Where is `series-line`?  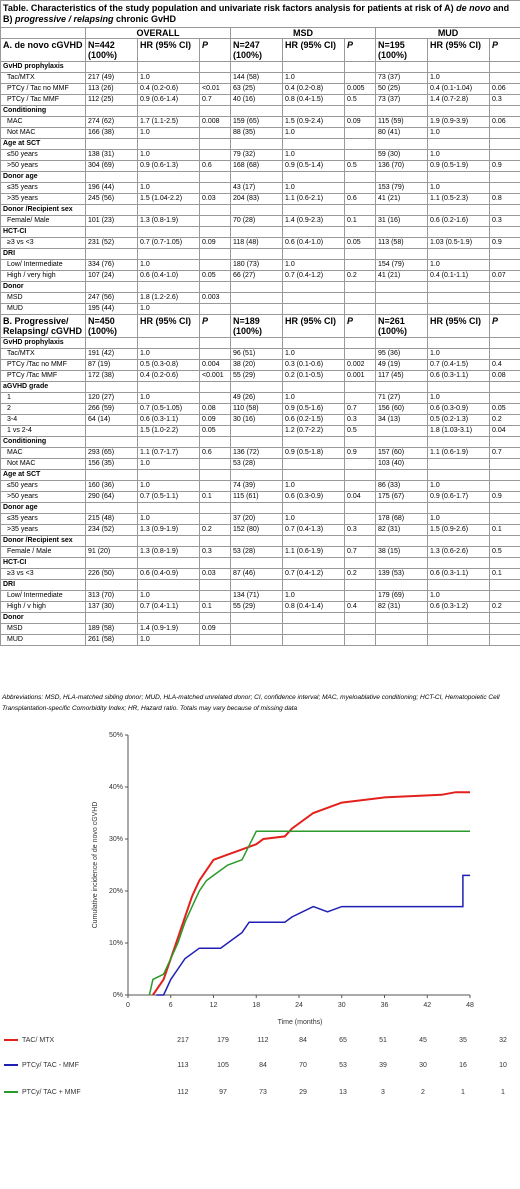
series-line is located at coordinates (311, 893).